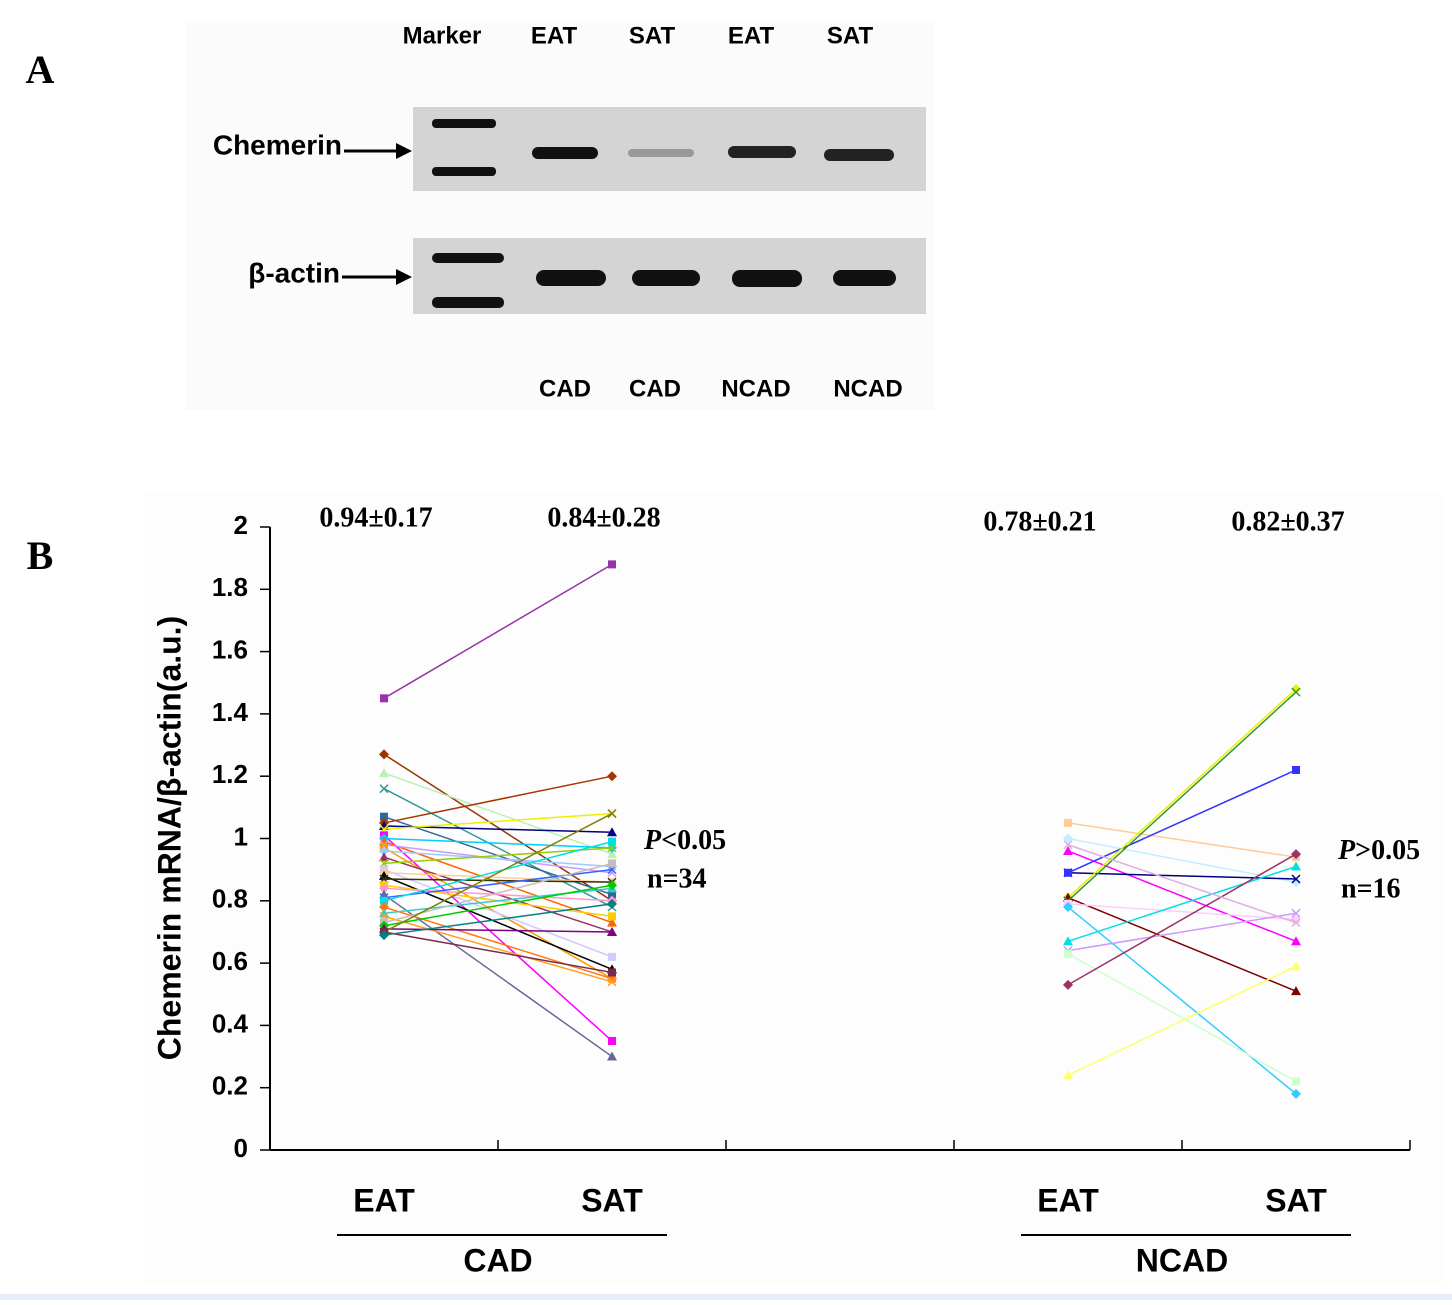 The width and height of the screenshot is (1452, 1305). What do you see at coordinates (693, 840) in the screenshot?
I see `p-text: <0.05` at bounding box center [693, 840].